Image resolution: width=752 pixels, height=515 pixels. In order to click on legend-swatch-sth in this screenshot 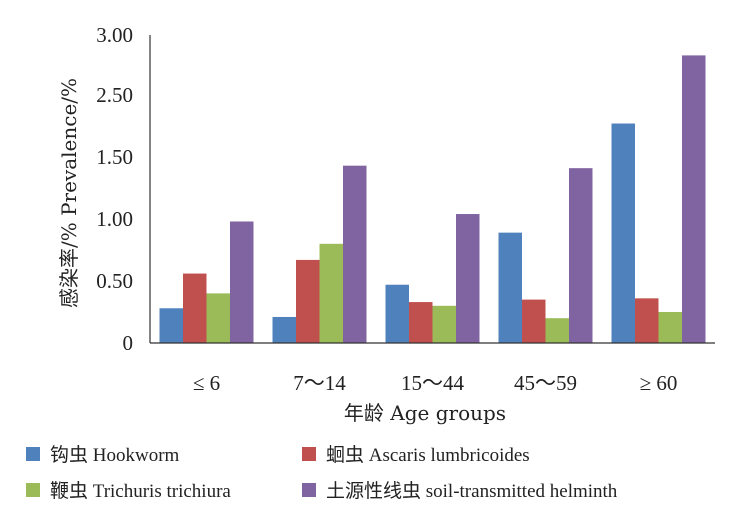, I will do `click(309, 489)`.